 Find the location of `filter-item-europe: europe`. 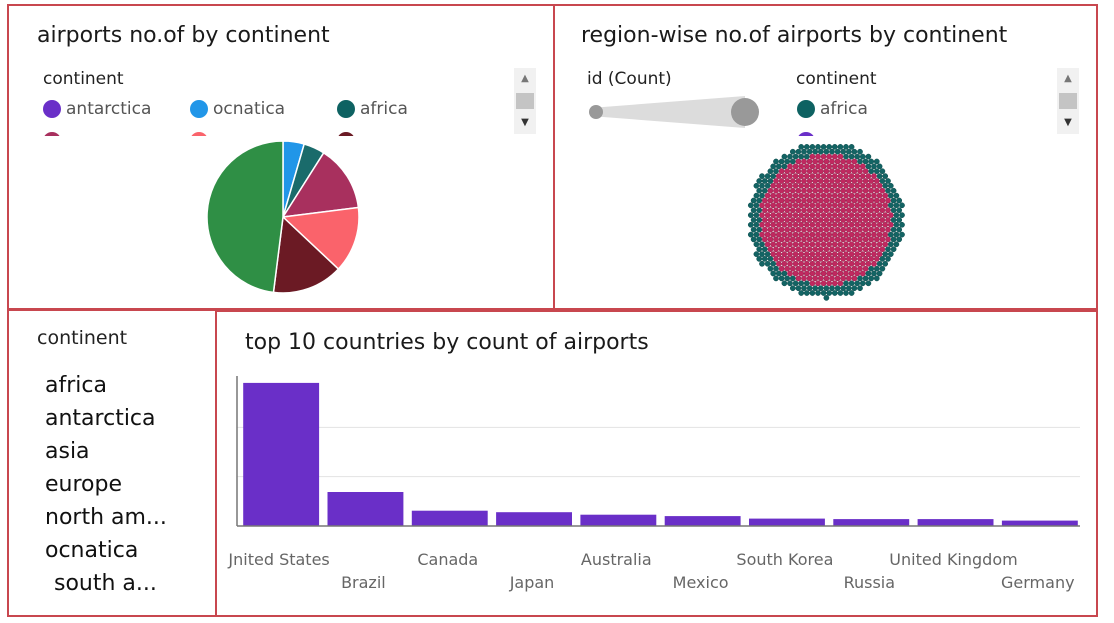

filter-item-europe: europe is located at coordinates (83, 484).